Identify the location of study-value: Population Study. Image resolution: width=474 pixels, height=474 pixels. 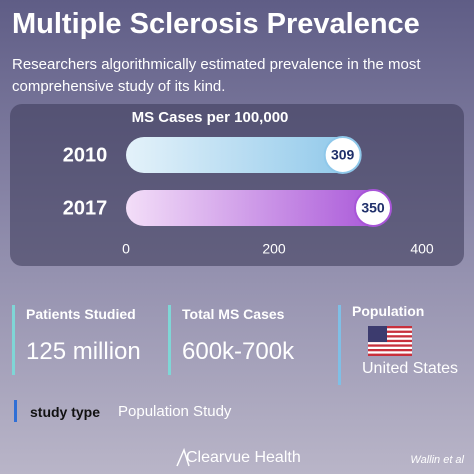
(175, 411).